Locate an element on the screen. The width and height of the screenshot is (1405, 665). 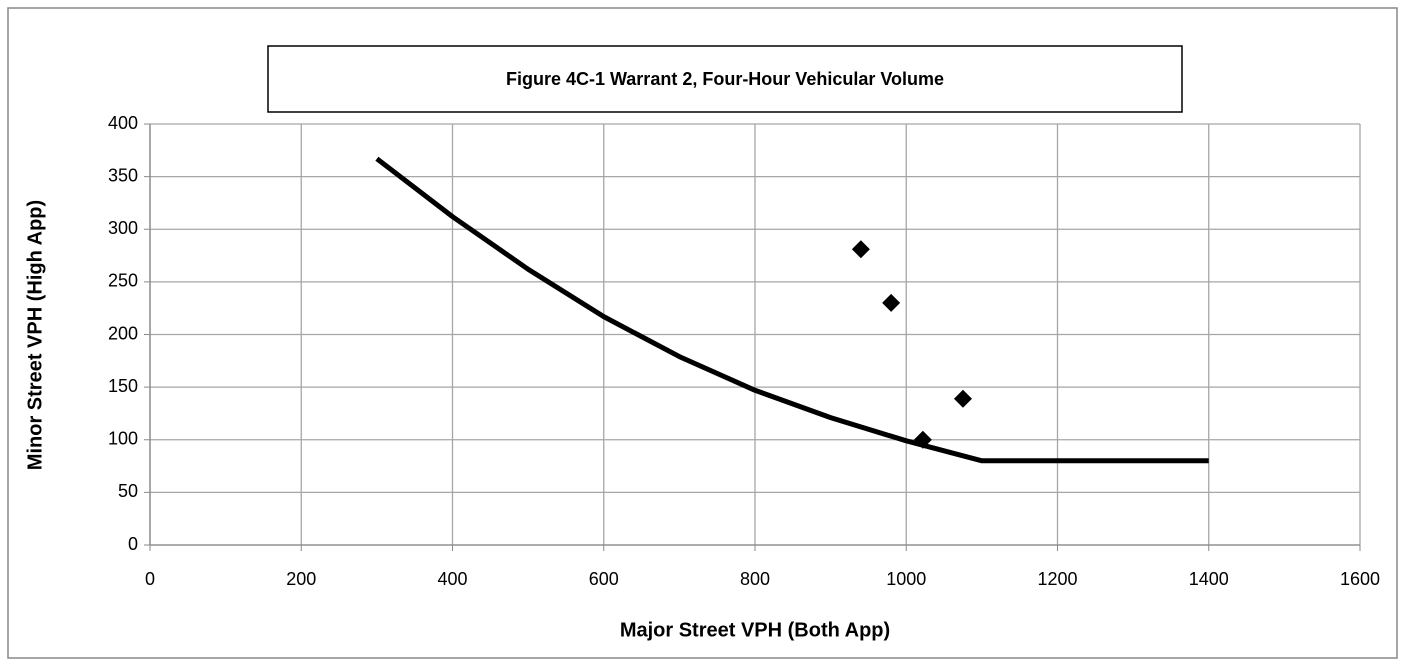
x-tick-label: 600 is located at coordinates (604, 579).